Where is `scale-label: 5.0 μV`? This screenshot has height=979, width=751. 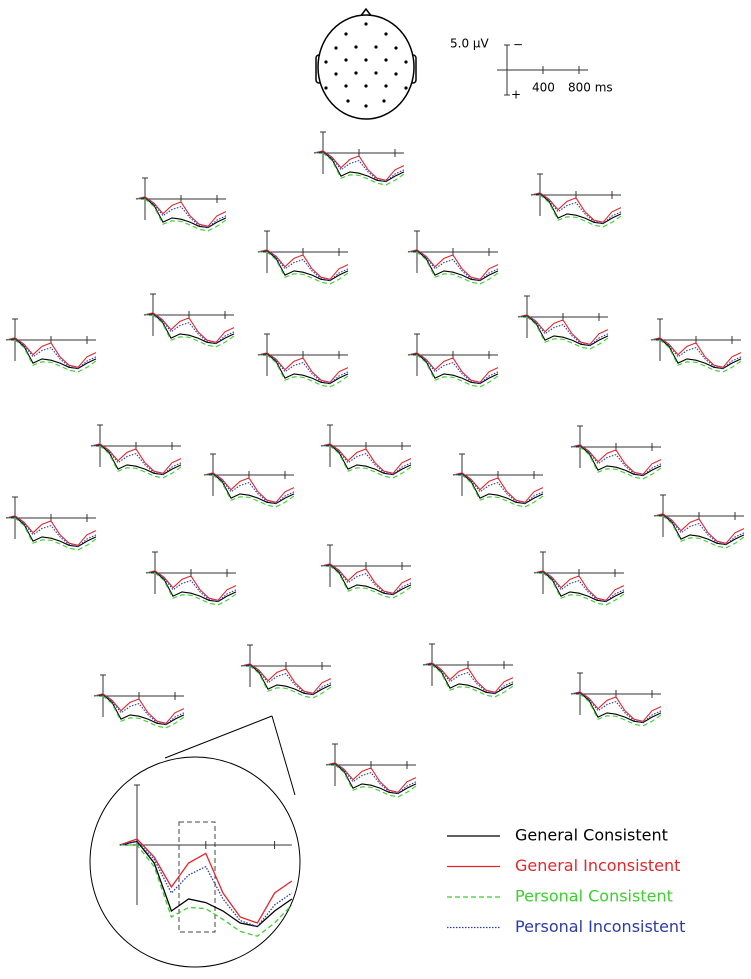 scale-label: 5.0 μV is located at coordinates (470, 44).